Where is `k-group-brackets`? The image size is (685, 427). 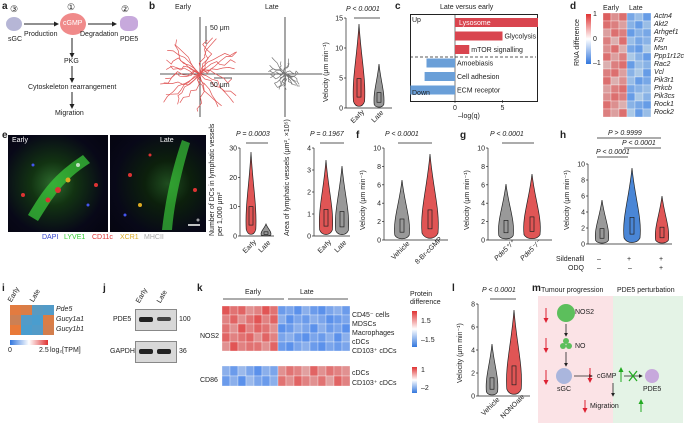 k-group-brackets is located at coordinates (285, 299).